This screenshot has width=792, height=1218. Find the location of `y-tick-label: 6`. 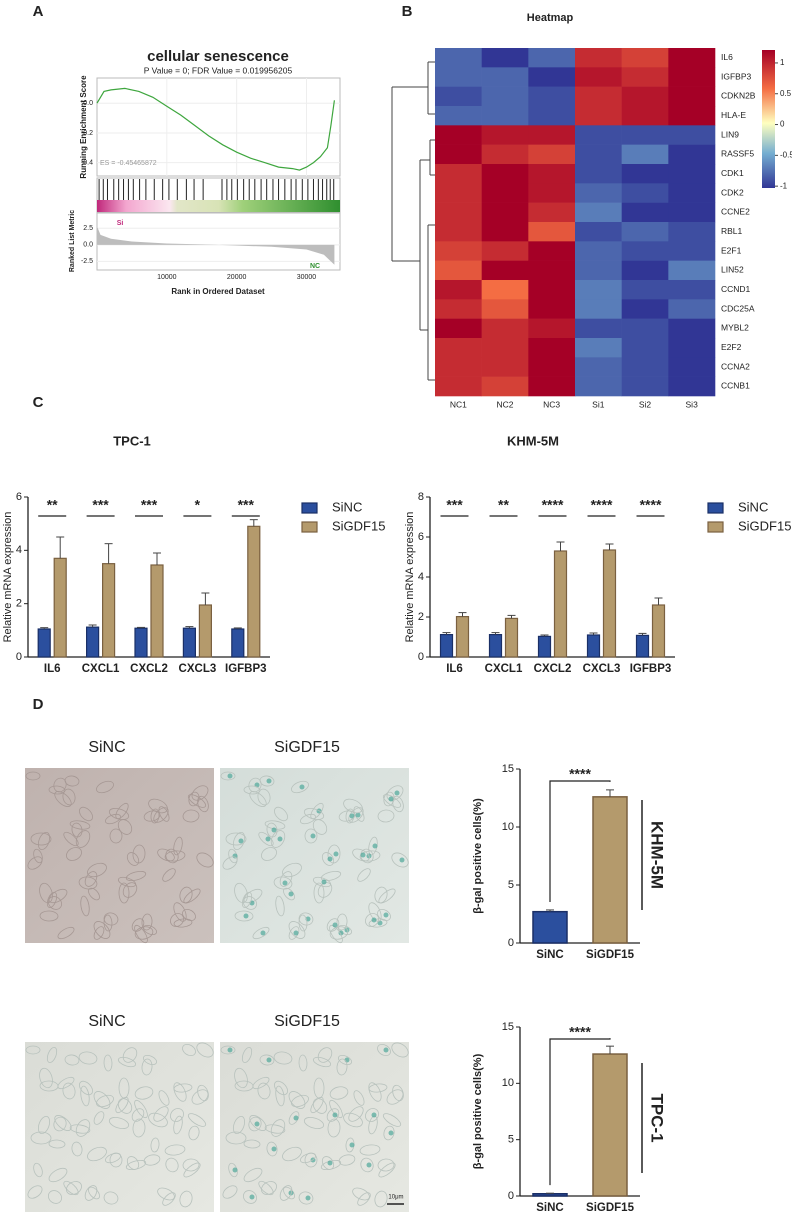

y-tick-label: 6 is located at coordinates (421, 537).